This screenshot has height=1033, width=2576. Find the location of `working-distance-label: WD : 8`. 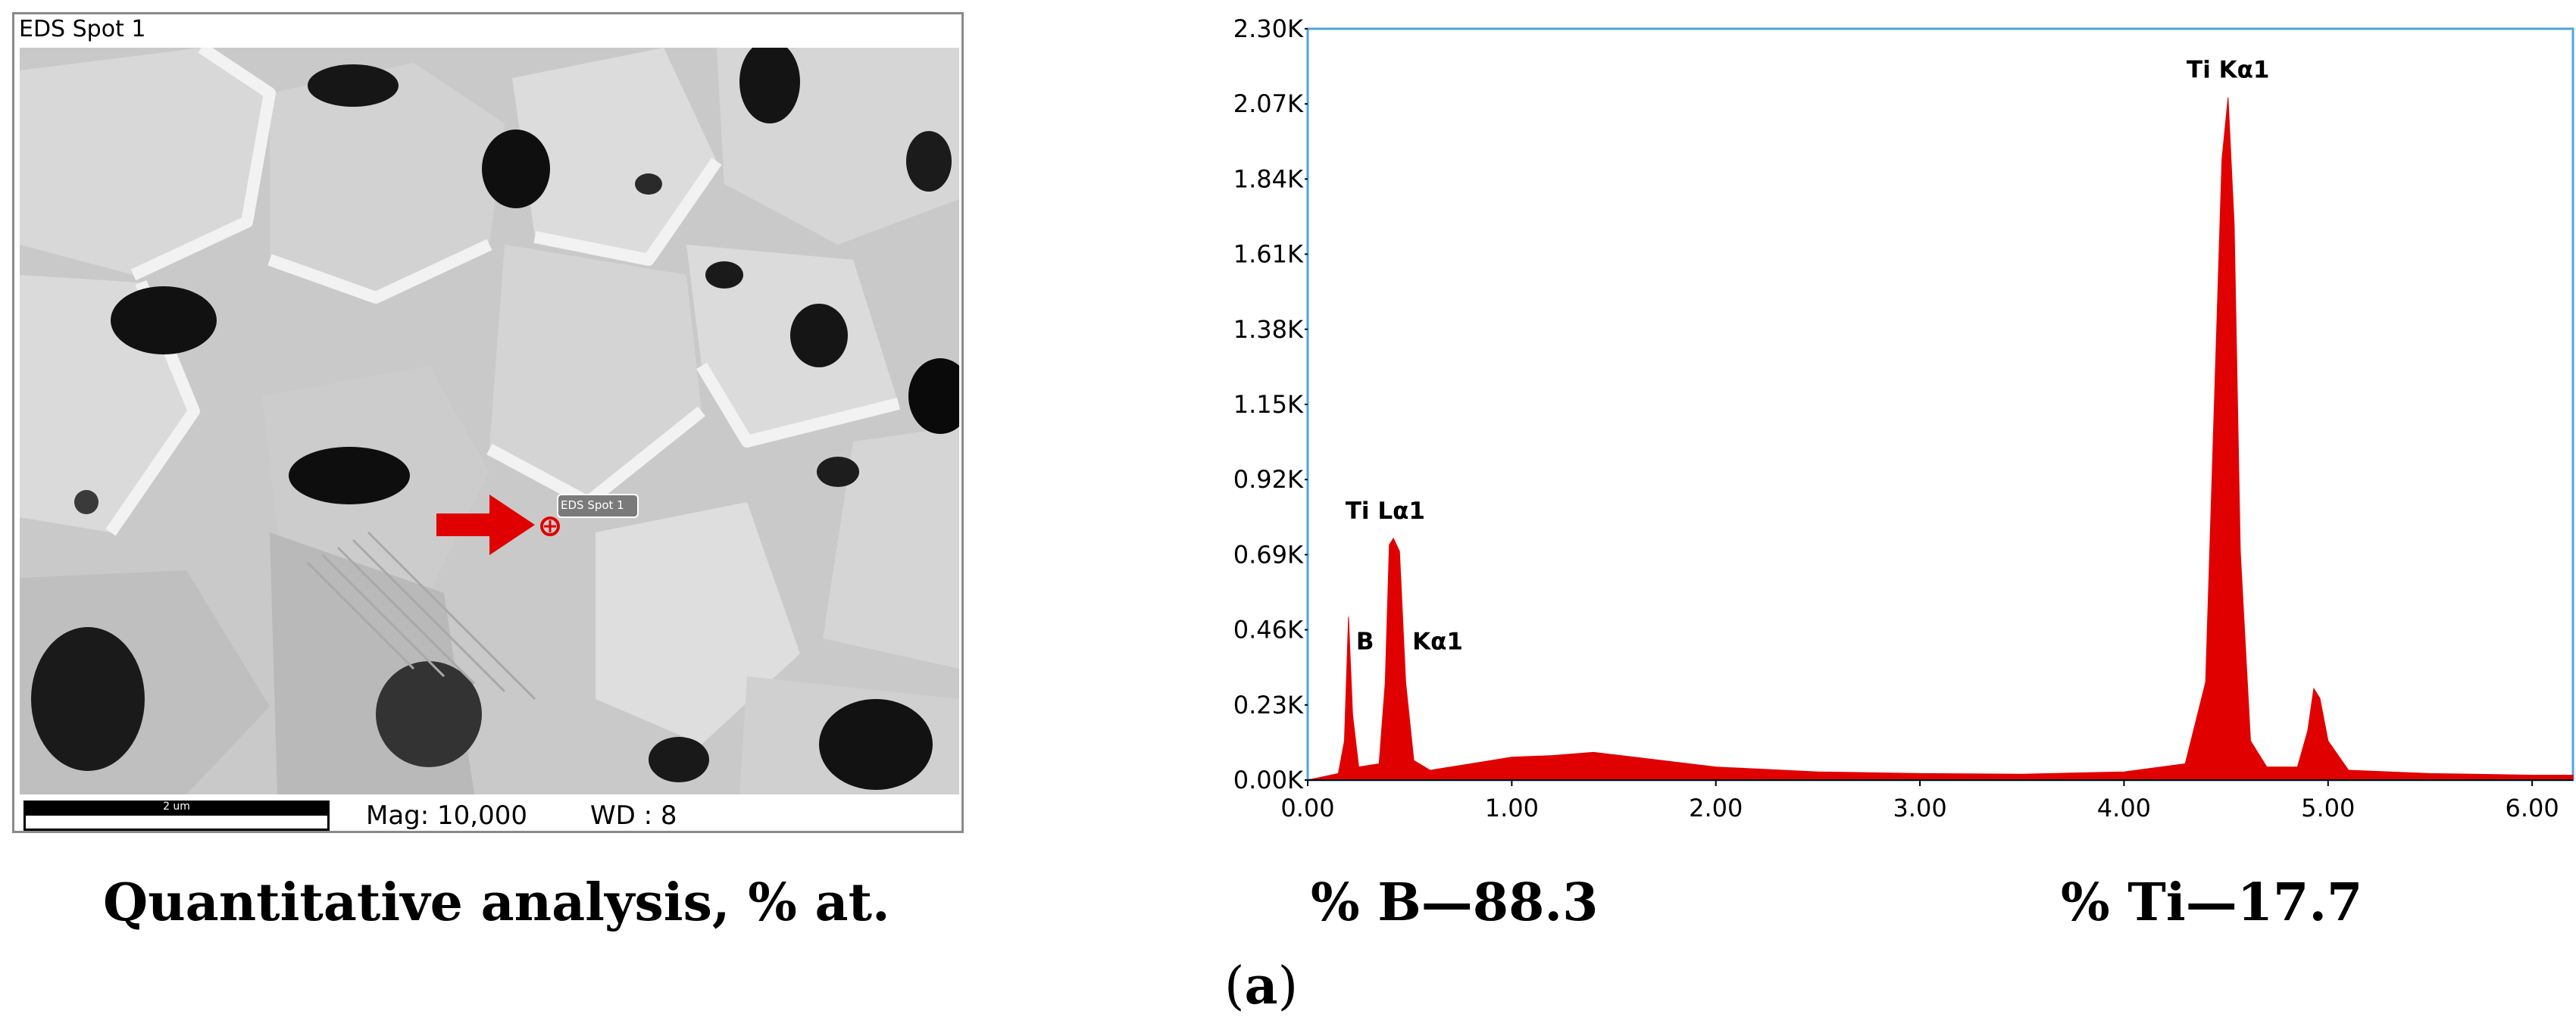

working-distance-label: WD : 8 is located at coordinates (634, 816).